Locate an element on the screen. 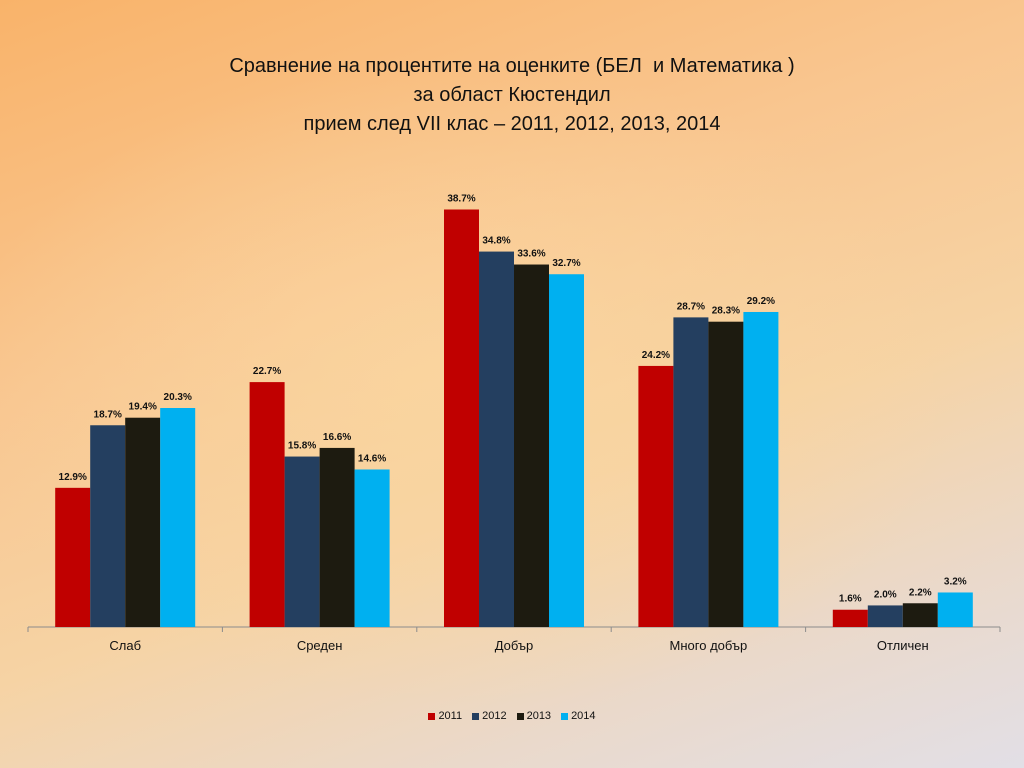 The height and width of the screenshot is (768, 1024). legend-label: 2014 is located at coordinates (583, 716).